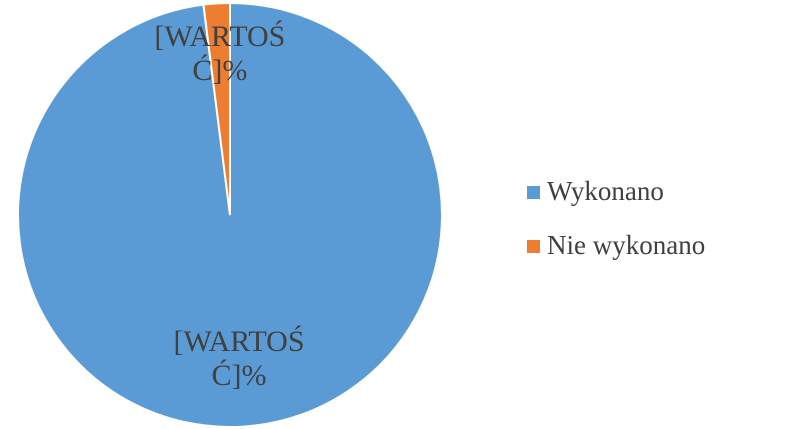 This screenshot has height=429, width=786. What do you see at coordinates (605, 191) in the screenshot?
I see `legend-label: Wykonano` at bounding box center [605, 191].